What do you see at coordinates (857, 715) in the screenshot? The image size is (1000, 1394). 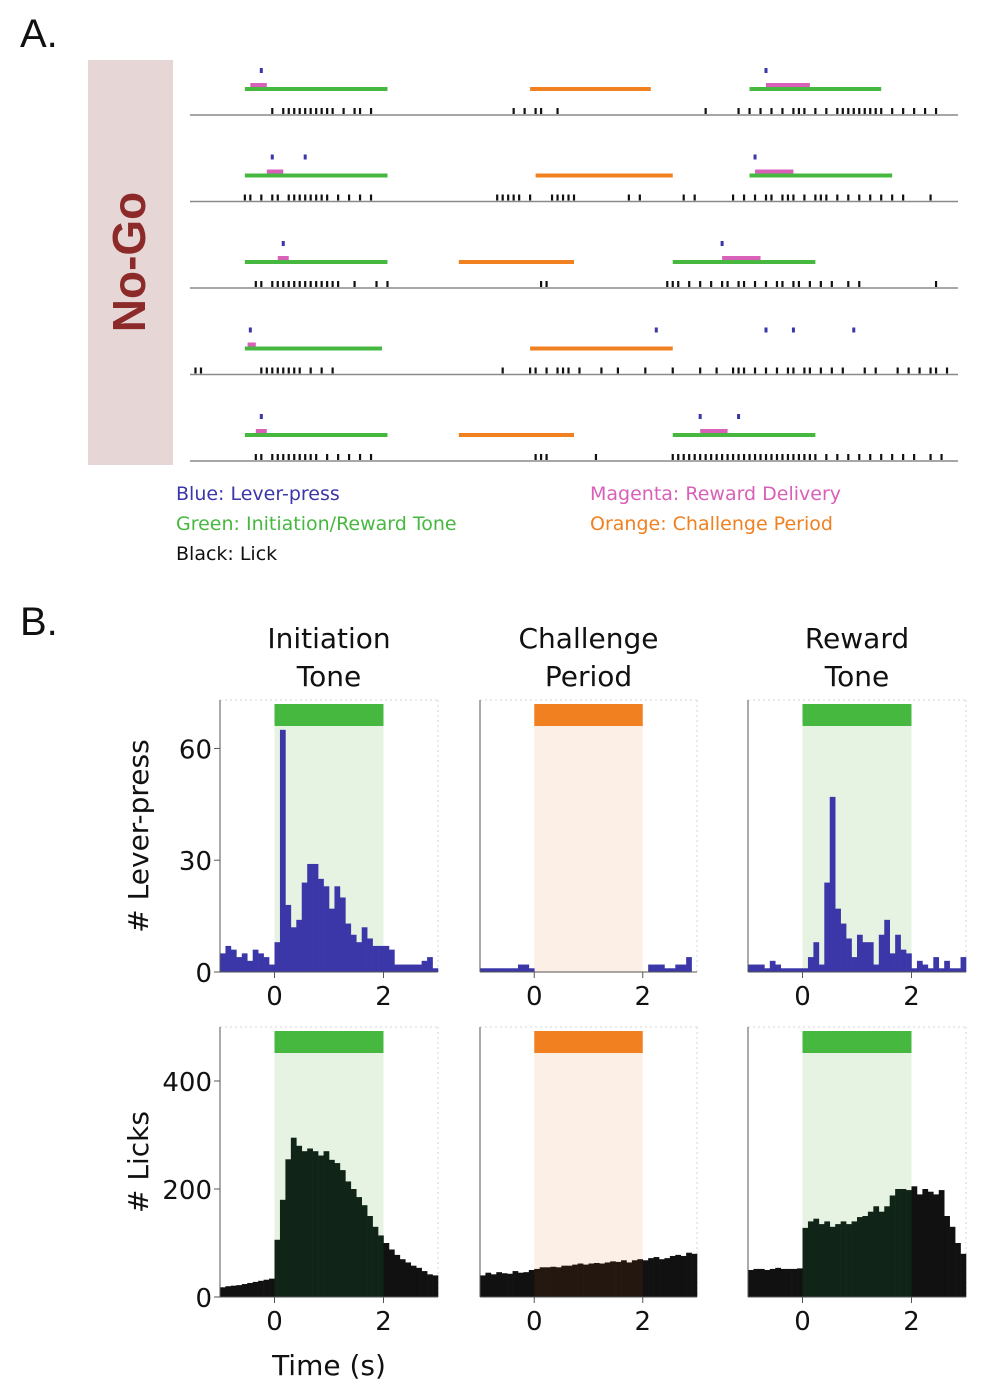 I see `event-bar` at bounding box center [857, 715].